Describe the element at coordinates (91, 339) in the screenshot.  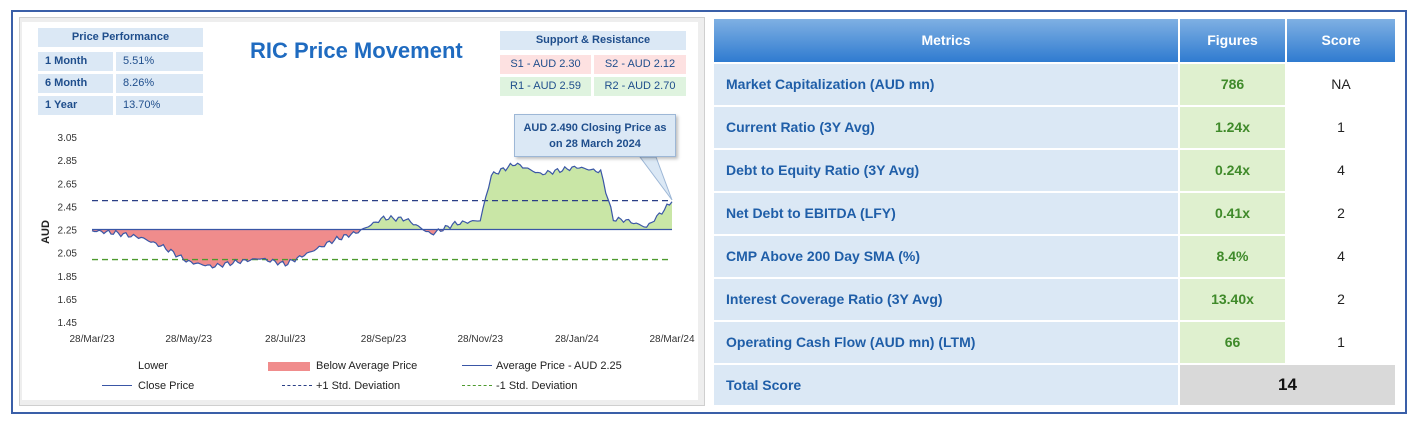
I see `x-tick-label: 28/Mar/23` at that location.